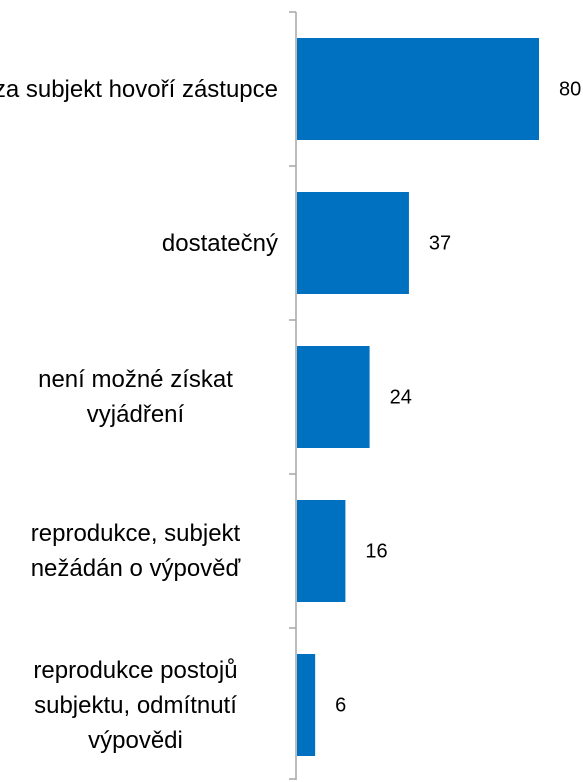 This screenshot has height=782, width=583. I want to click on category-label-box: reprodukce, subjekt nežádán o výpověď, so click(139, 551).